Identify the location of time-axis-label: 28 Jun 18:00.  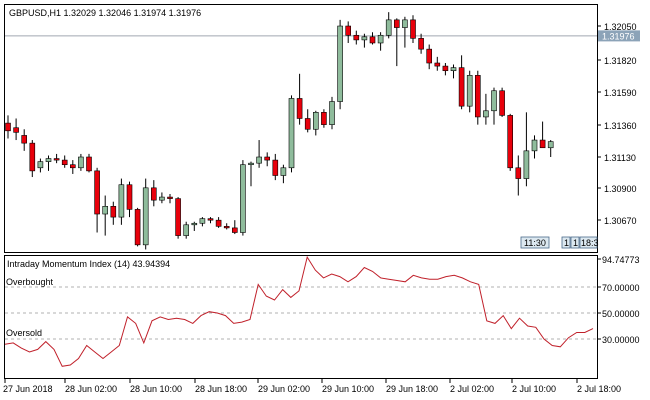
(221, 389).